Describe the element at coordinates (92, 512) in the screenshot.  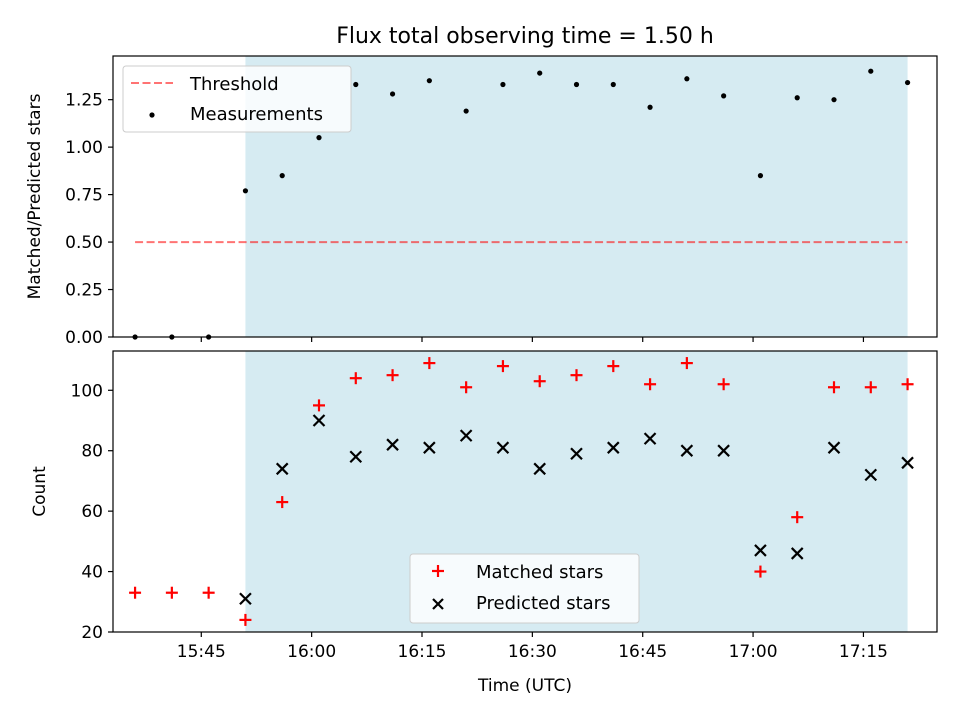
I see `bottom-ytick-label: 60` at that location.